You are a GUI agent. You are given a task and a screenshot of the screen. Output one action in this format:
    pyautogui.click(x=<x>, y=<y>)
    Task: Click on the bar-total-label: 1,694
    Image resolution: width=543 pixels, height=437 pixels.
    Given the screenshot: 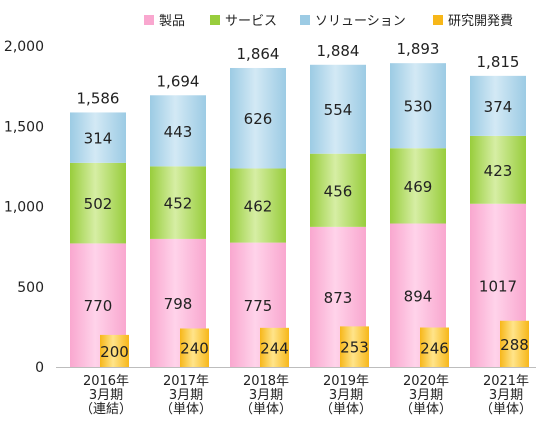 What is the action you would take?
    pyautogui.click(x=178, y=81)
    